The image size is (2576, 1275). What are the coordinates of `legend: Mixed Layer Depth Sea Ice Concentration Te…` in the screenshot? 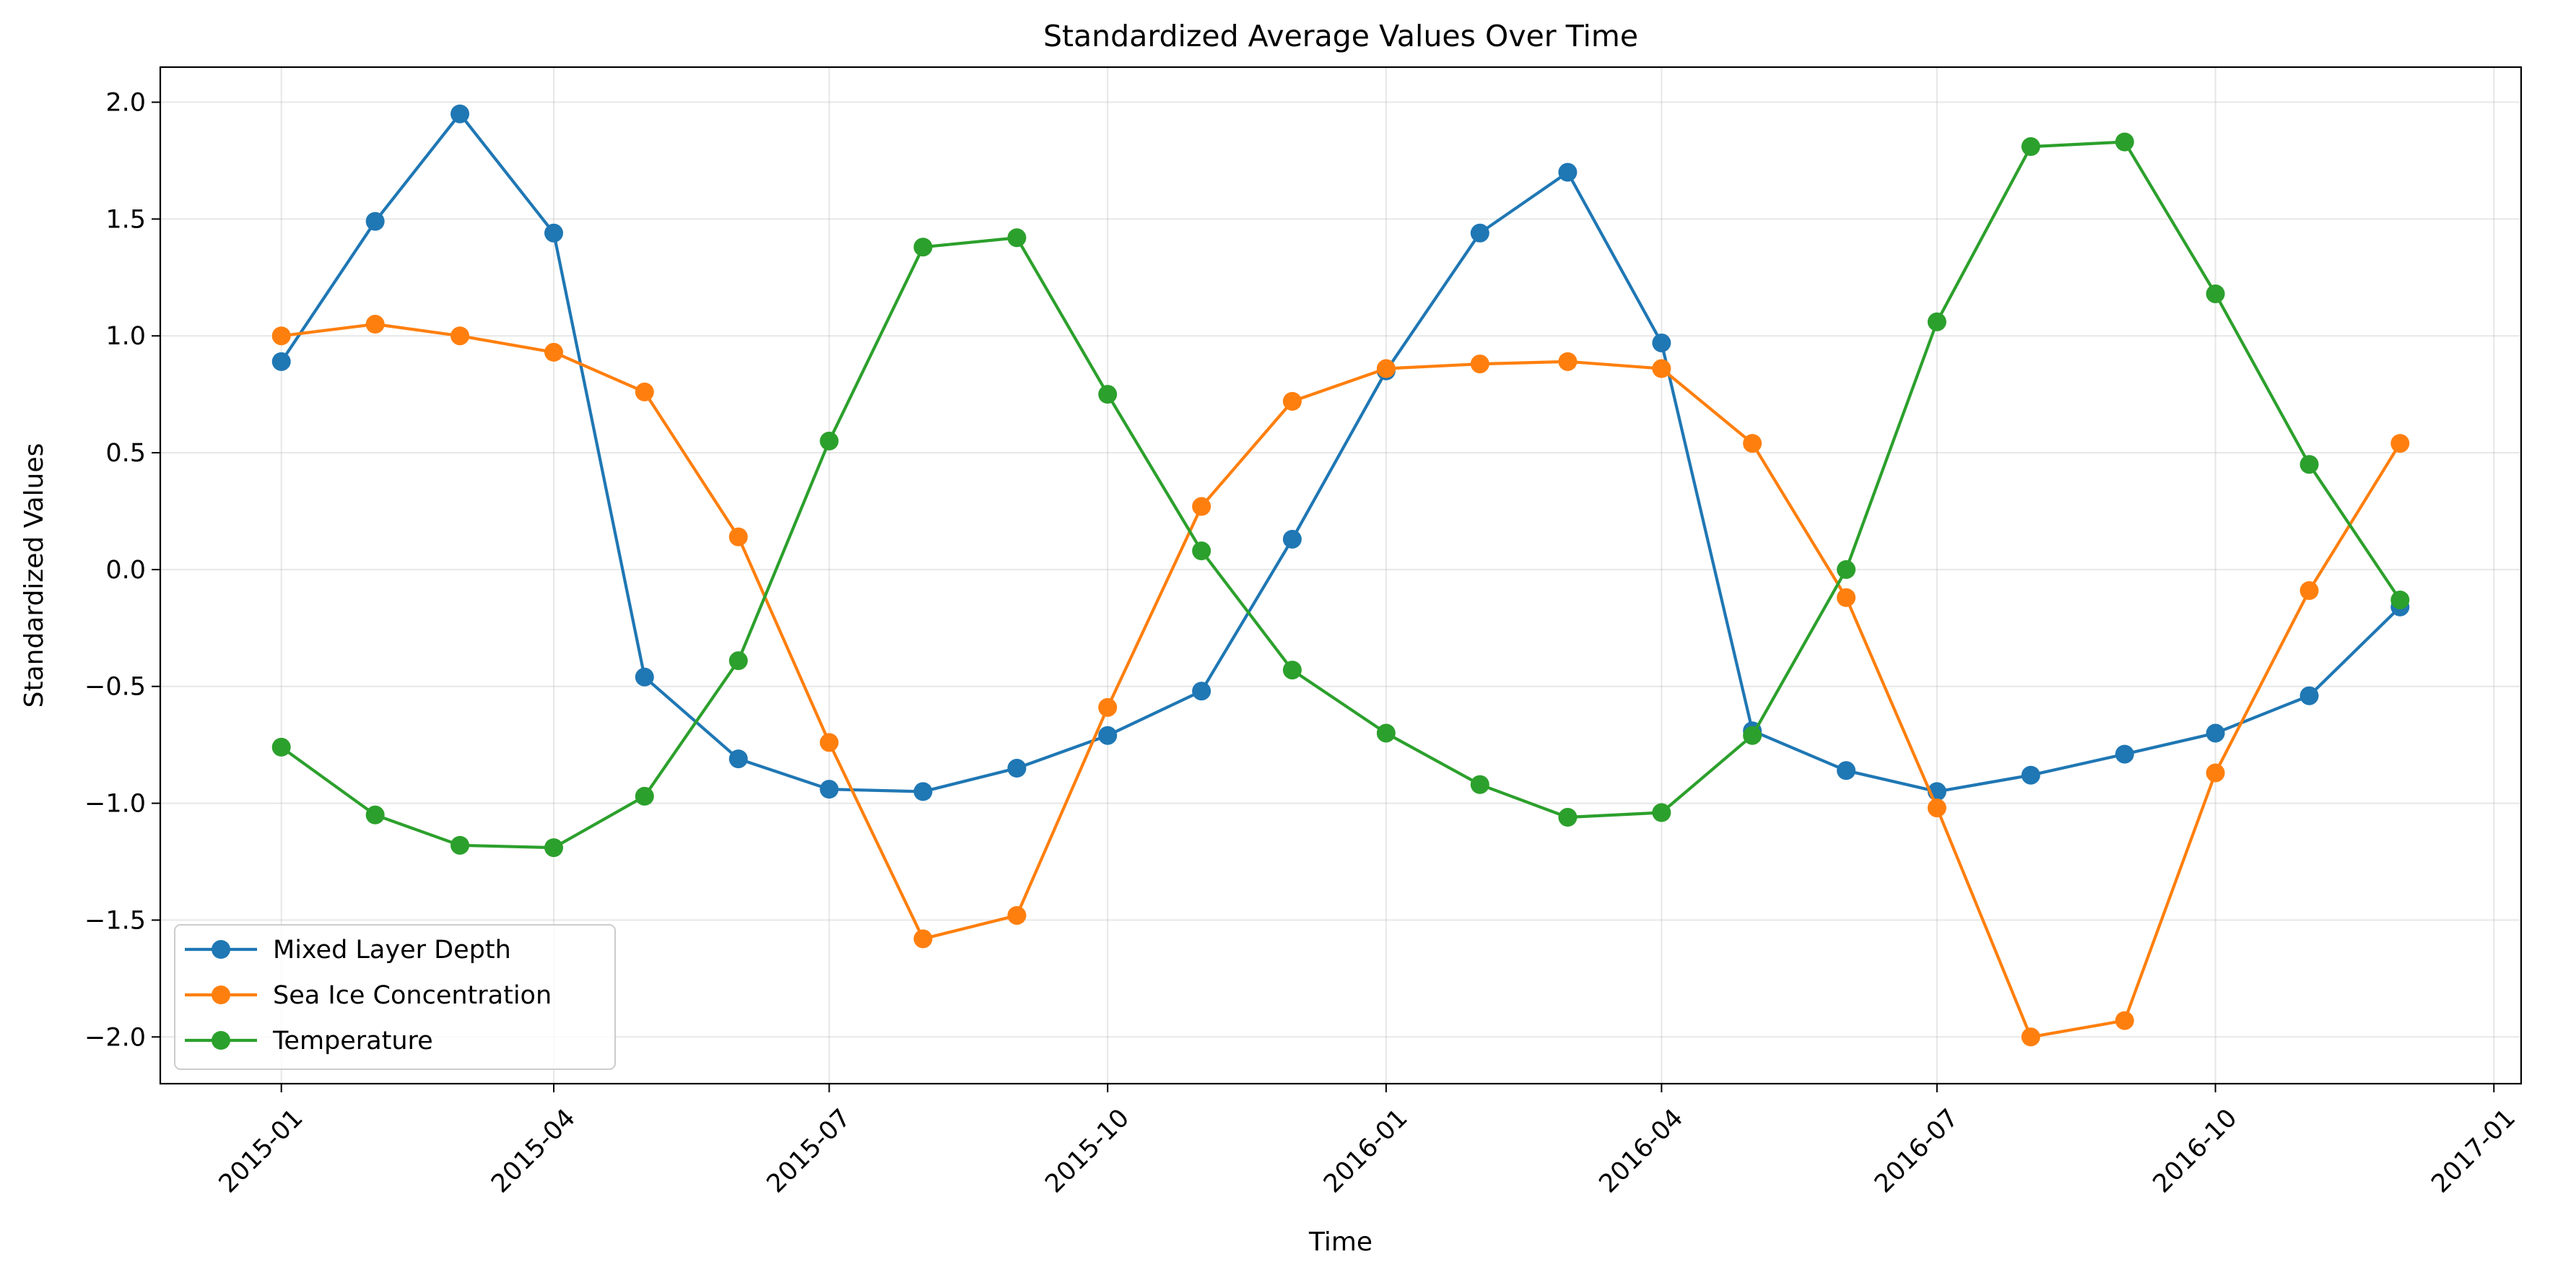 It's located at (395, 997).